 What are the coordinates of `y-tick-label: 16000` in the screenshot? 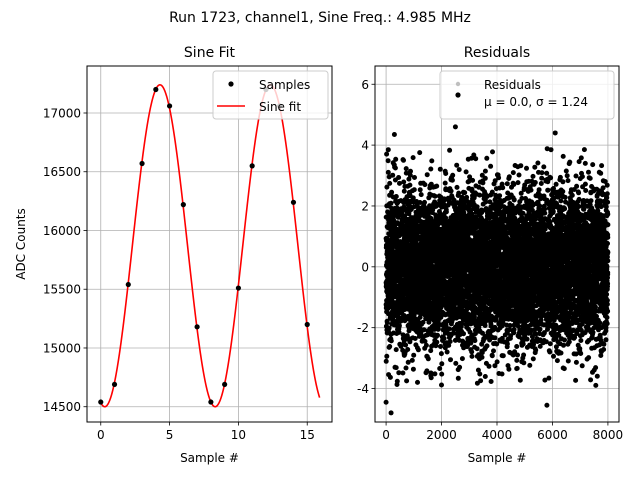 It's located at (62, 231).